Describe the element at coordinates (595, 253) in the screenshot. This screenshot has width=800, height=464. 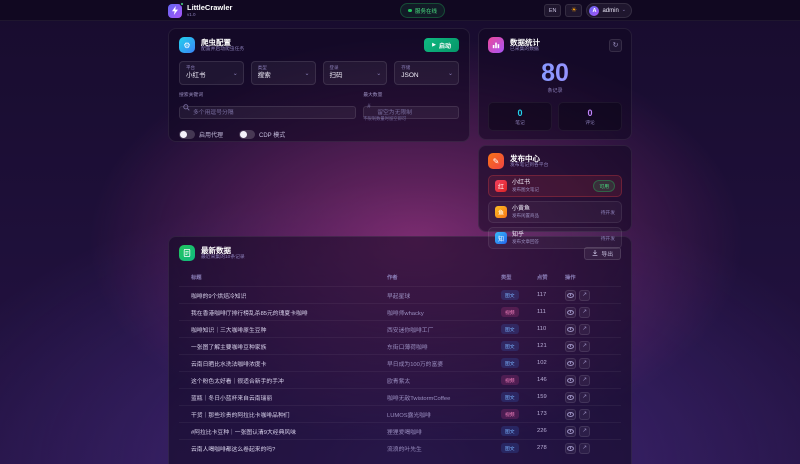
I see `download-icon` at that location.